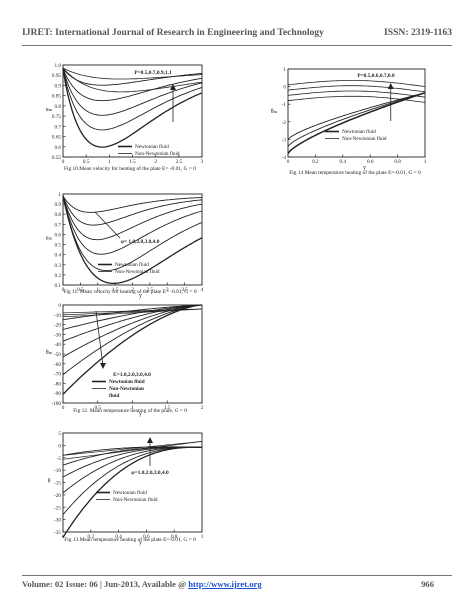  I want to click on y-tick-label: 0.5, so click(58, 246).